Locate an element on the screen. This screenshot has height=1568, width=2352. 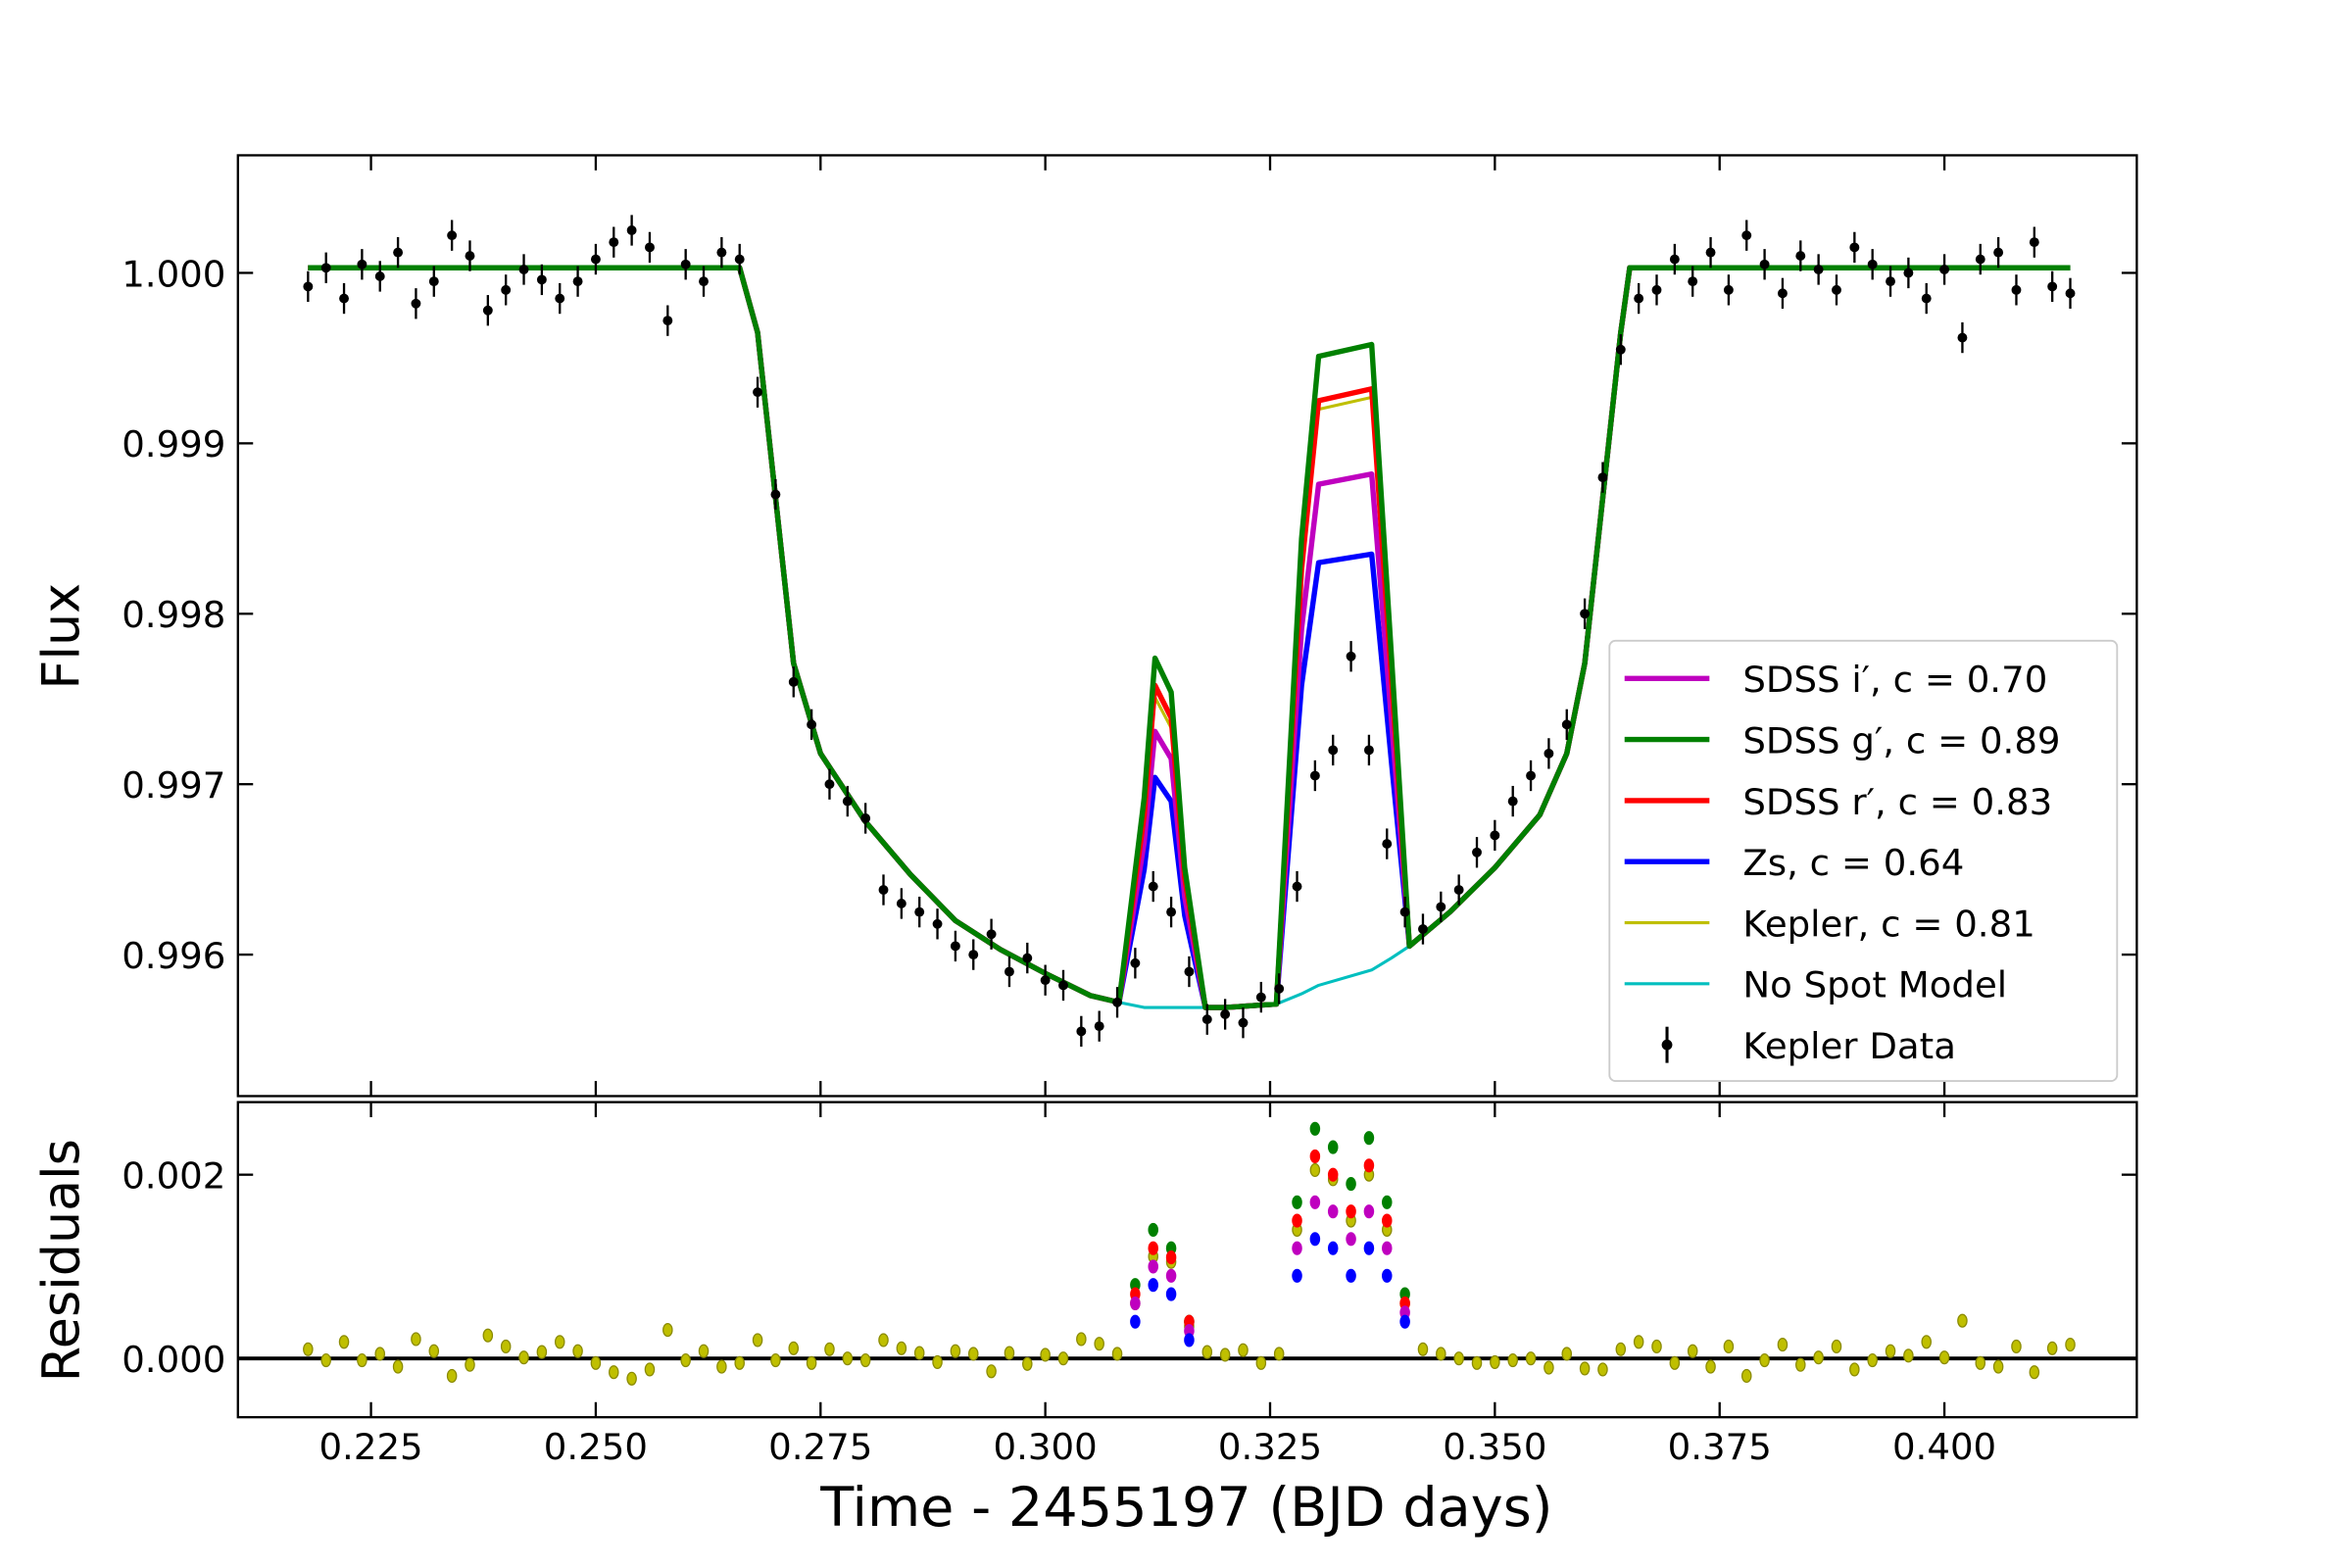
y-tick-label: 0.997 is located at coordinates (173, 785).